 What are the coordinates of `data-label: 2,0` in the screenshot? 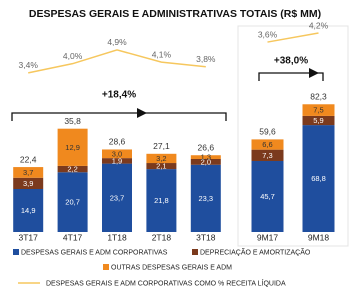 It's located at (206, 161).